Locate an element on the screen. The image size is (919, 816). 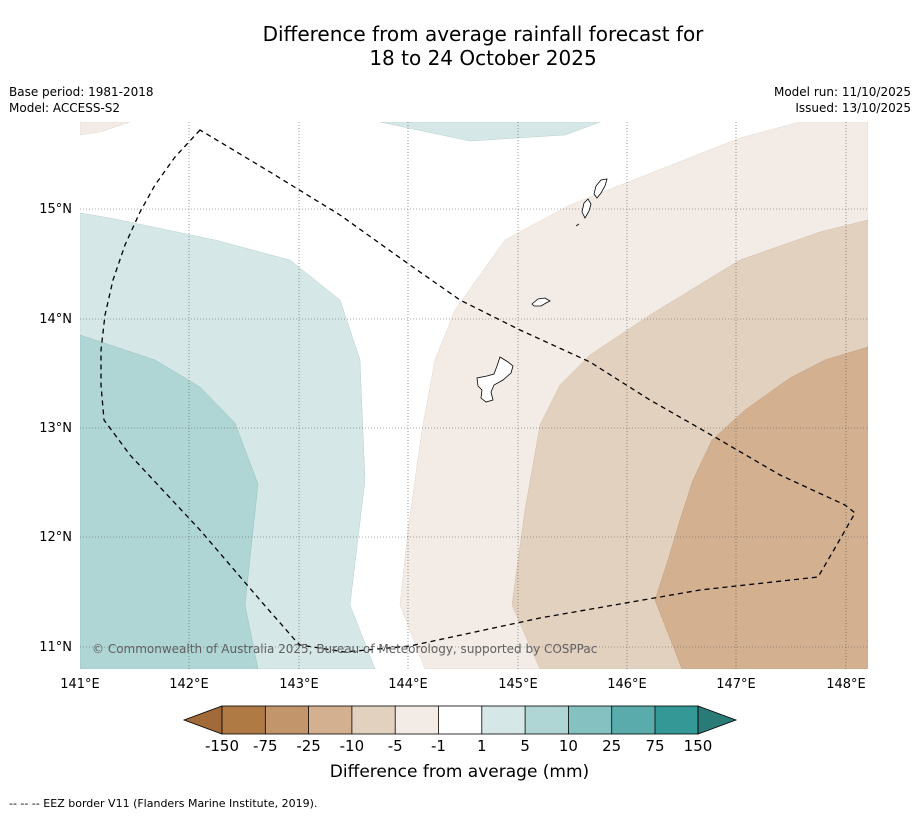
cb-tick-7: 5 is located at coordinates (525, 746).